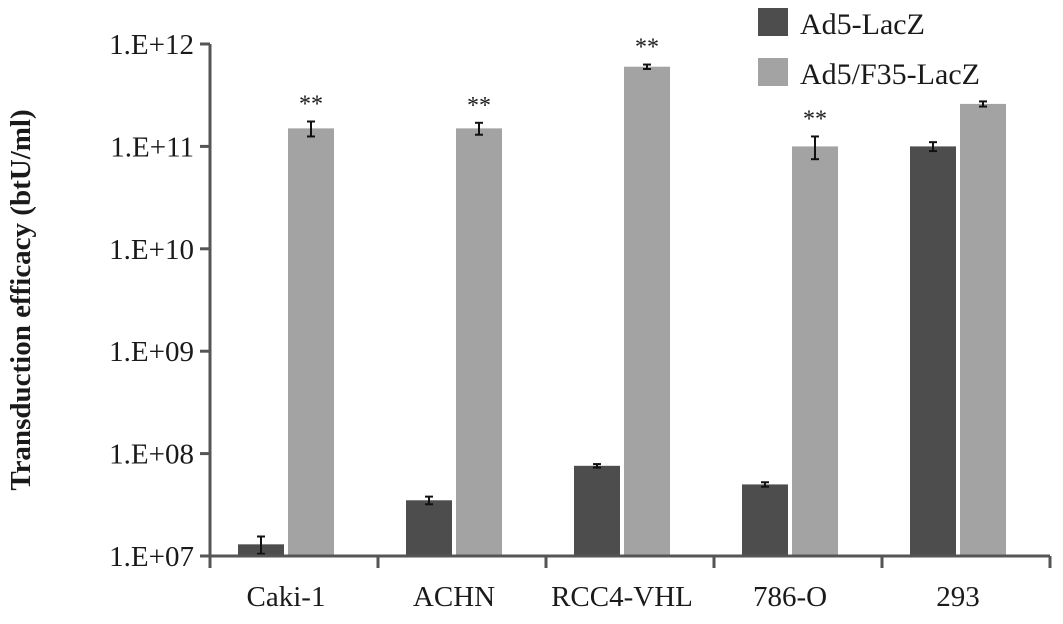  What do you see at coordinates (563, 84) in the screenshot?
I see `significance-markers: ** ** ** **` at bounding box center [563, 84].